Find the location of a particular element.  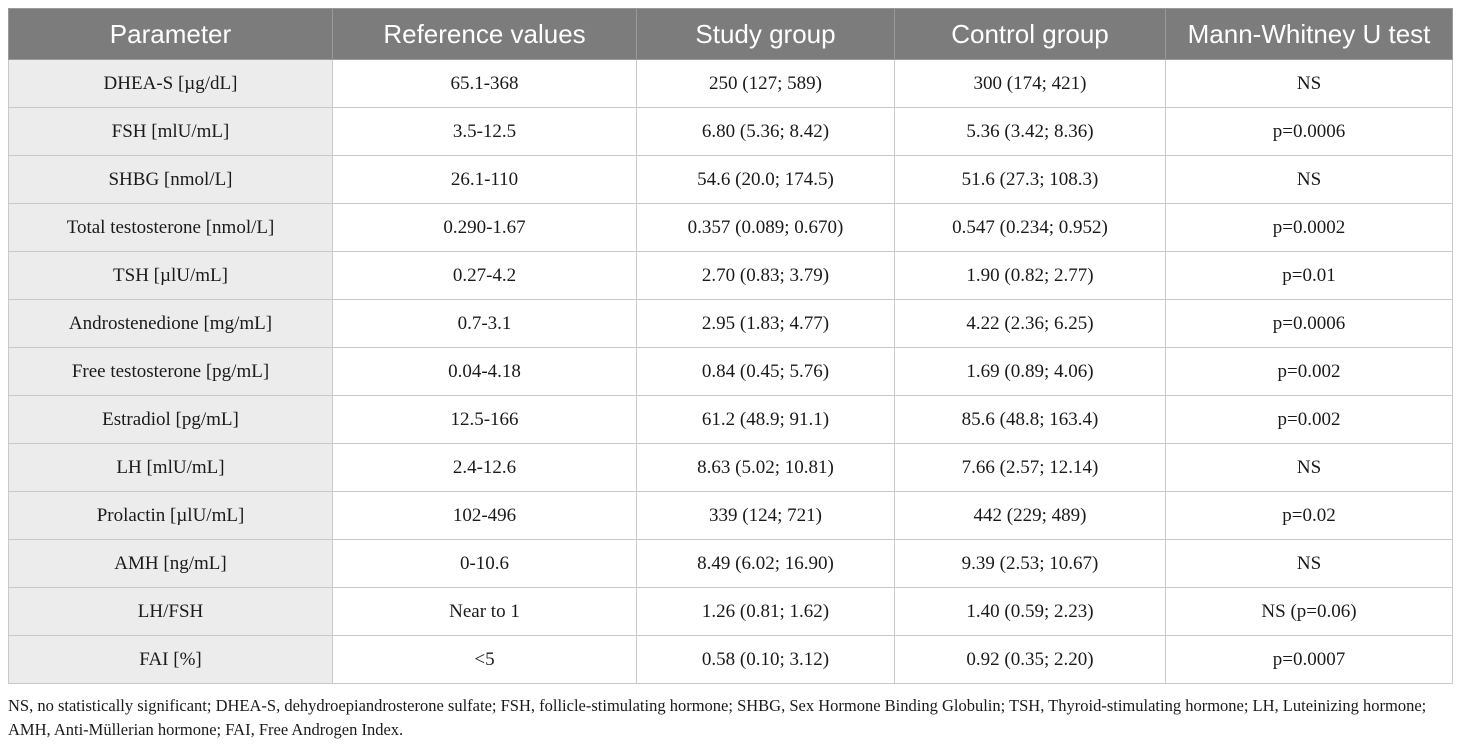

cell-parameter: Prolactin [µlU/mL] is located at coordinates (170, 515).